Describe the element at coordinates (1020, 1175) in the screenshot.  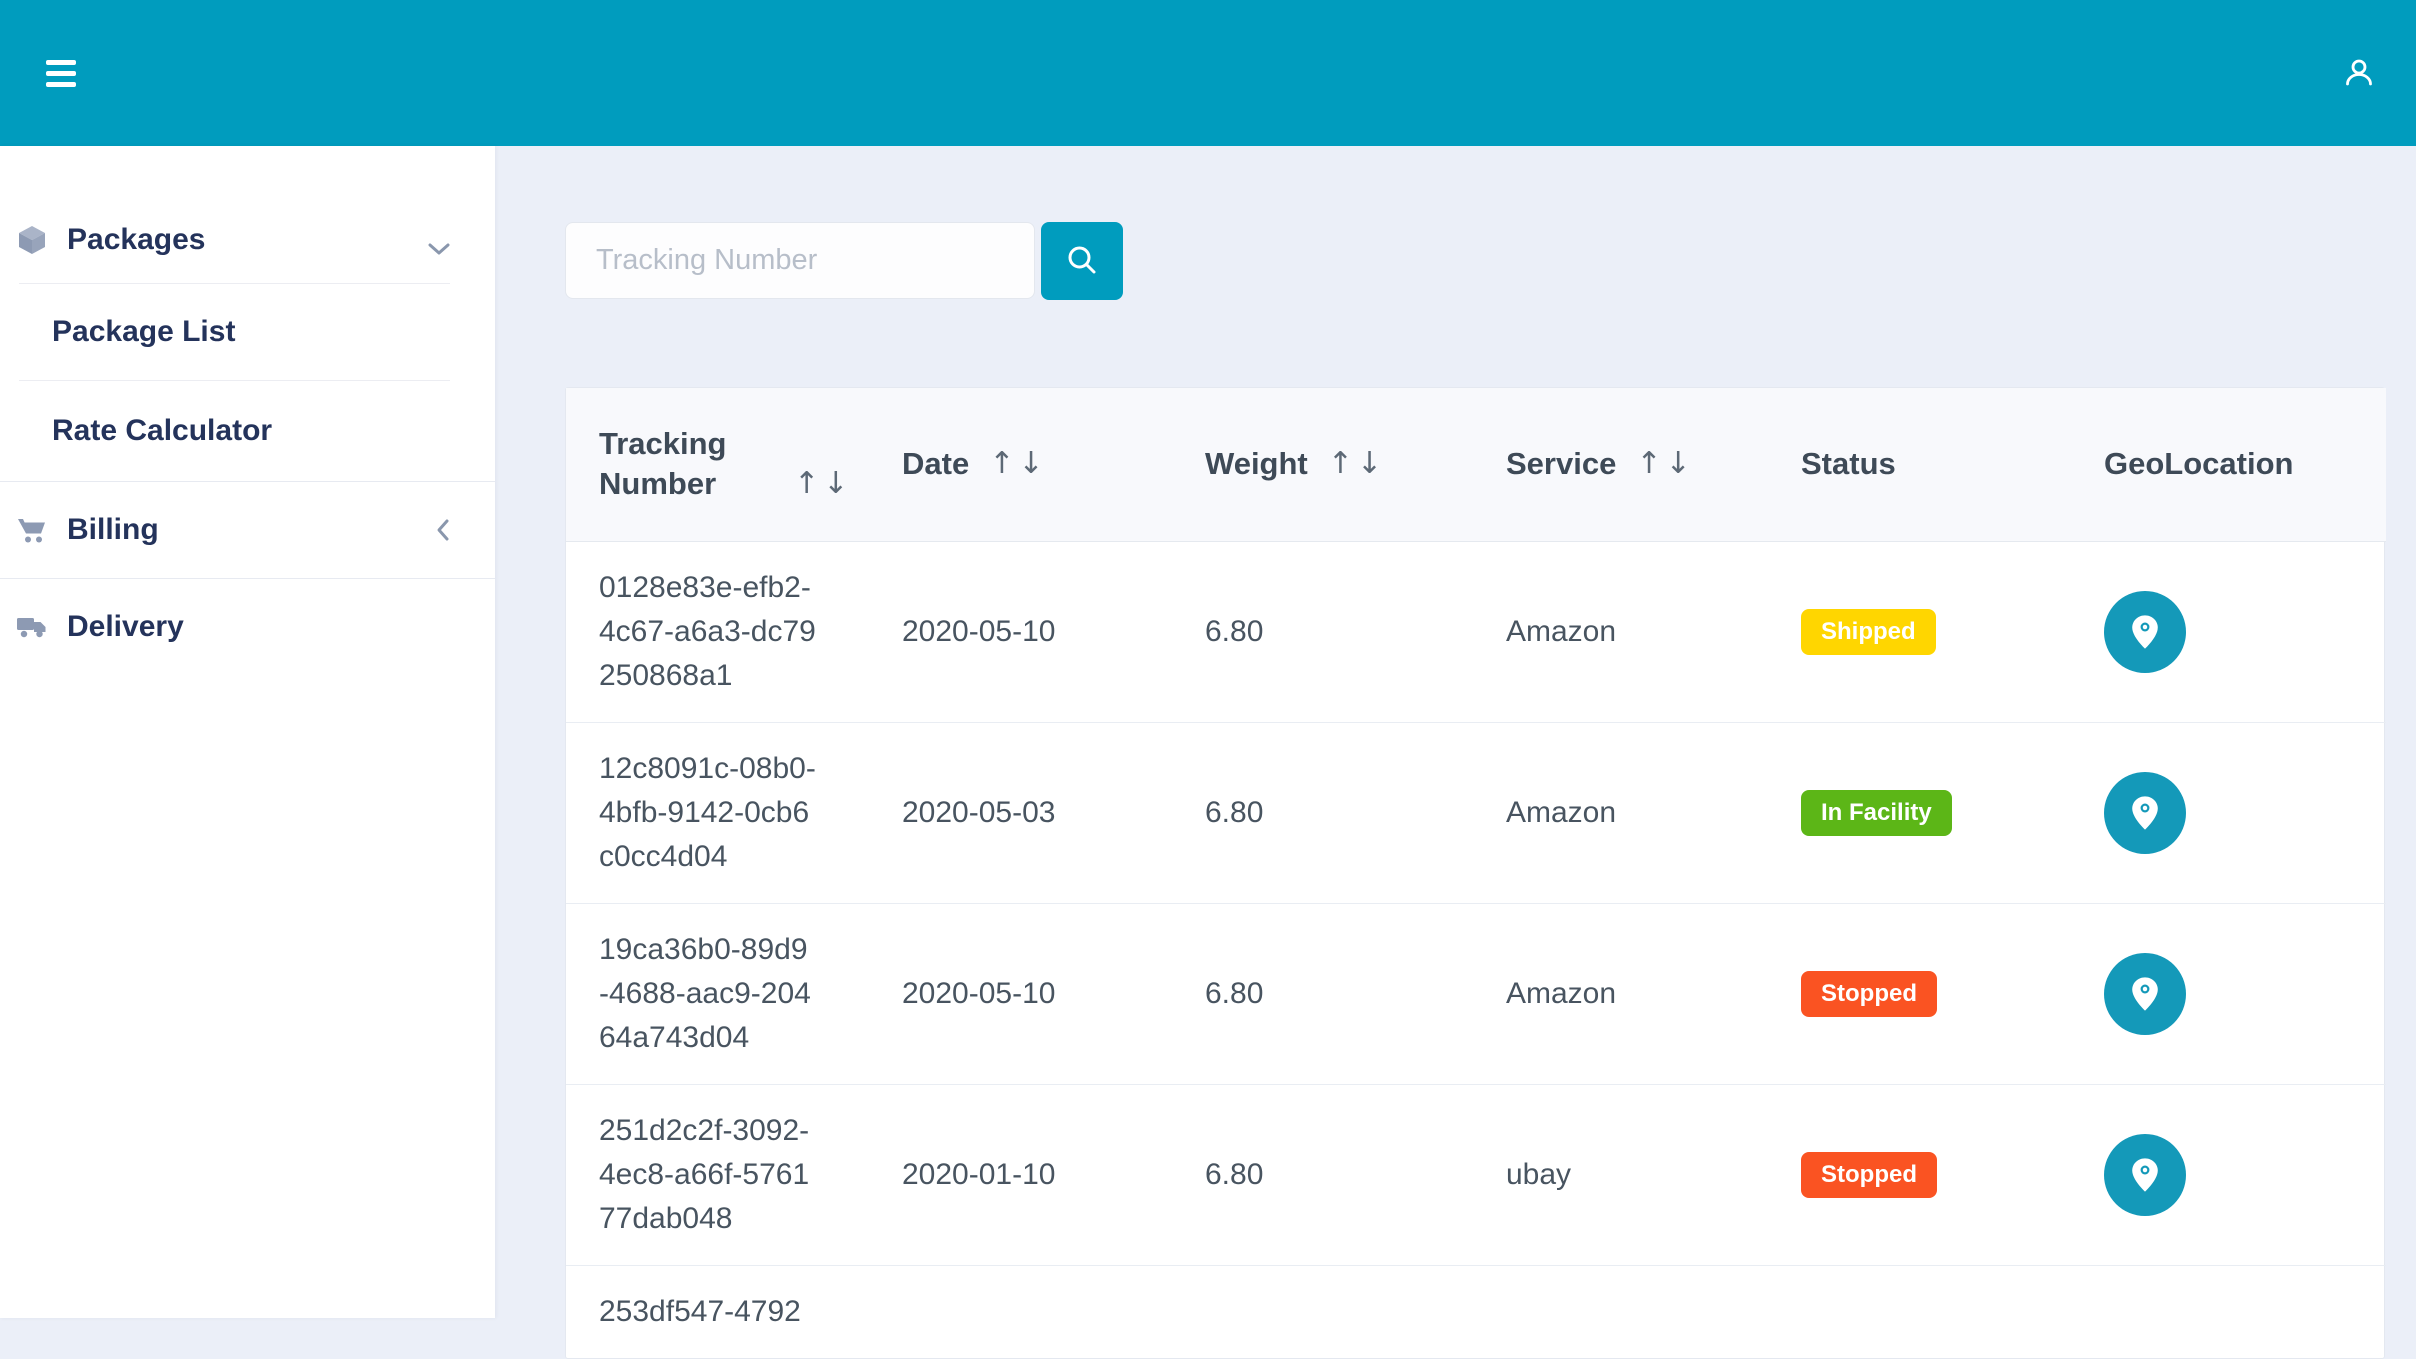
I see `date-cell: 2020-01-10` at that location.